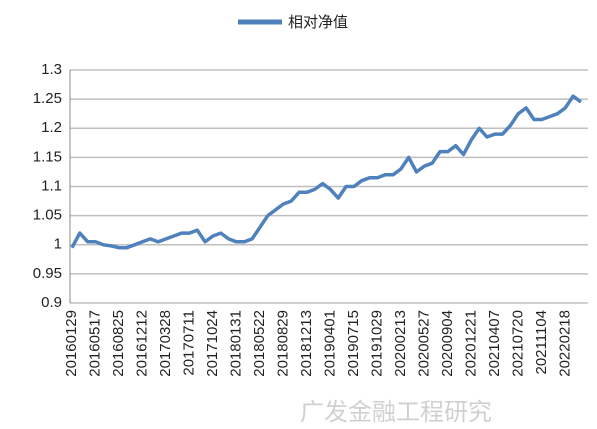 This screenshot has width=597, height=429. Describe the element at coordinates (564, 343) in the screenshot. I see `x-tick-label: 20220218` at that location.